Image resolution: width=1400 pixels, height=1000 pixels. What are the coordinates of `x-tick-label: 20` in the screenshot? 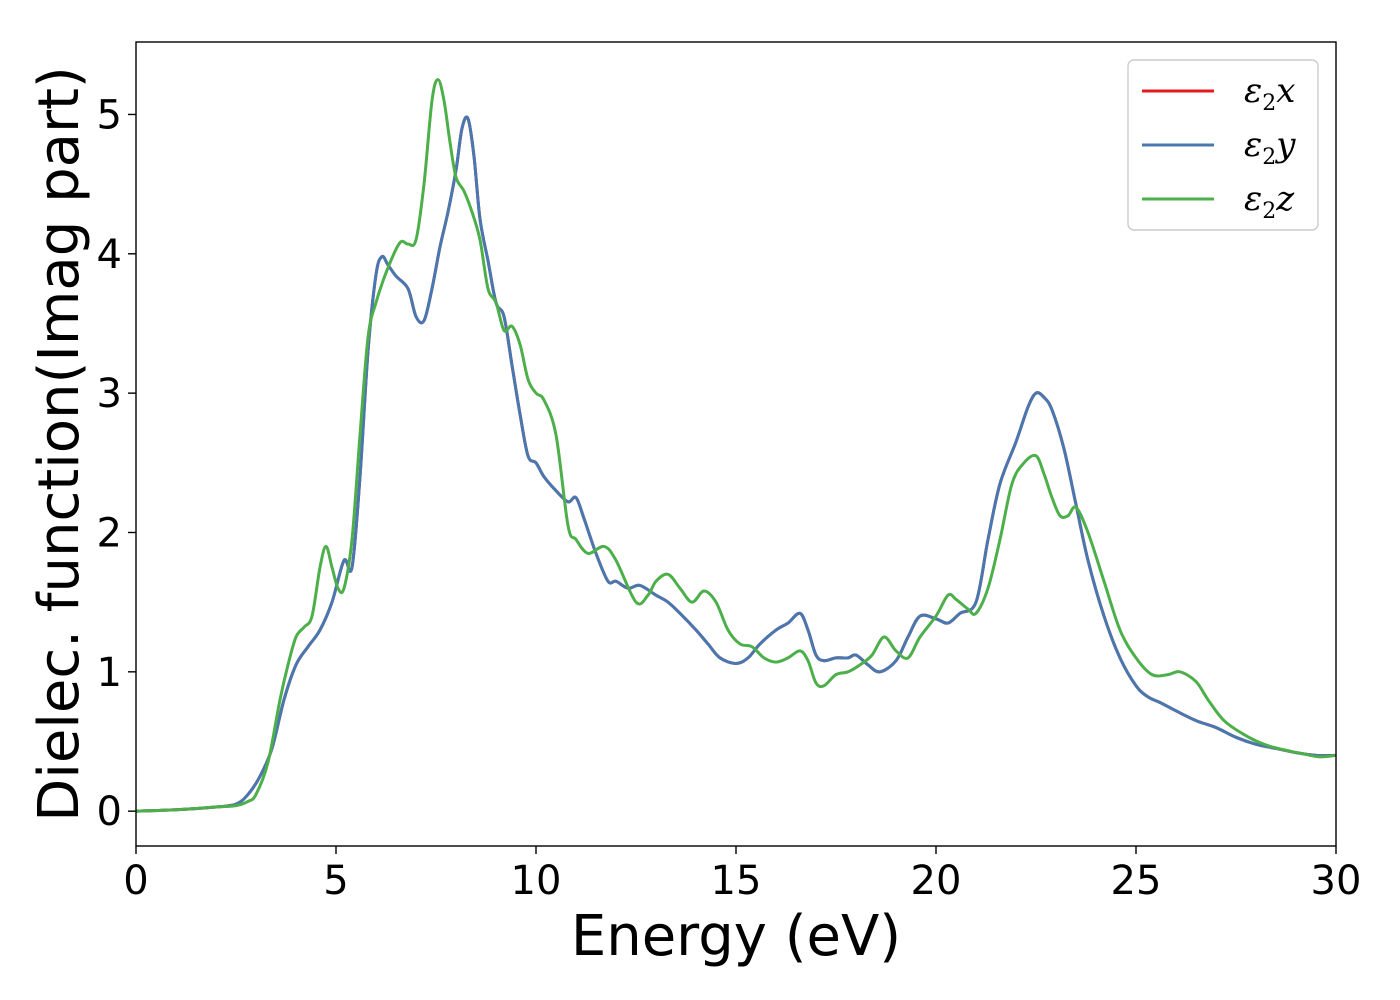 It's located at (936, 881).